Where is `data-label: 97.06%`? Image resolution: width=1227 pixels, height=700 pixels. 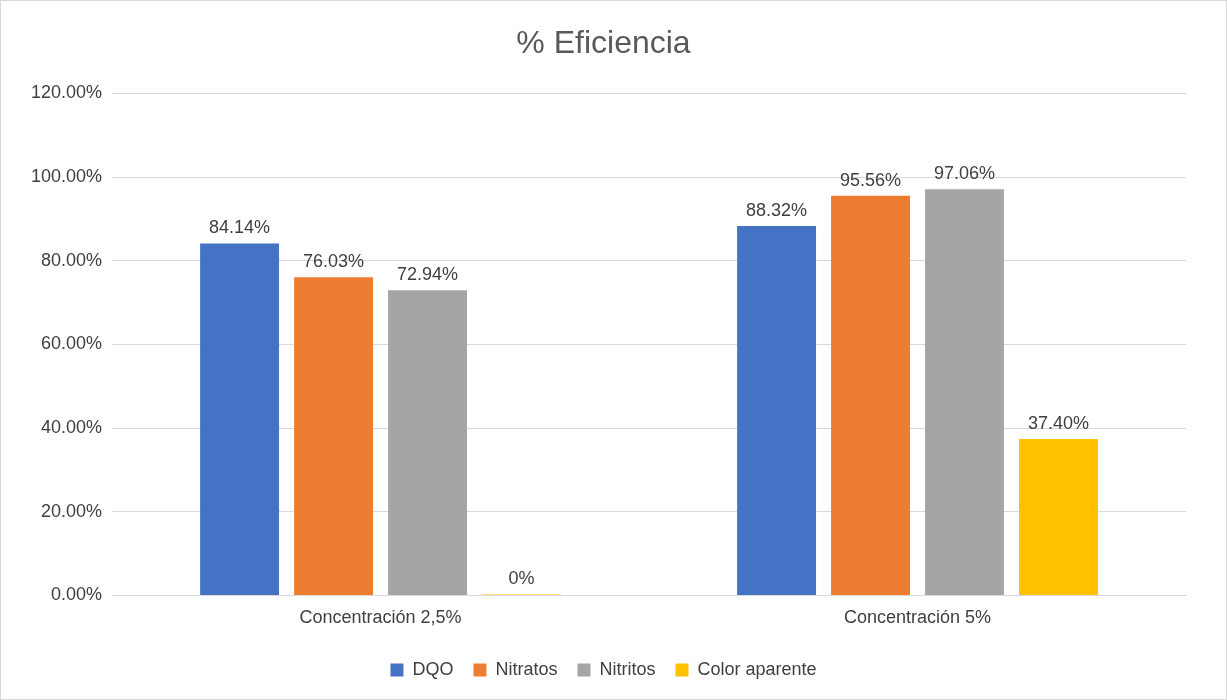 data-label: 97.06% is located at coordinates (964, 173).